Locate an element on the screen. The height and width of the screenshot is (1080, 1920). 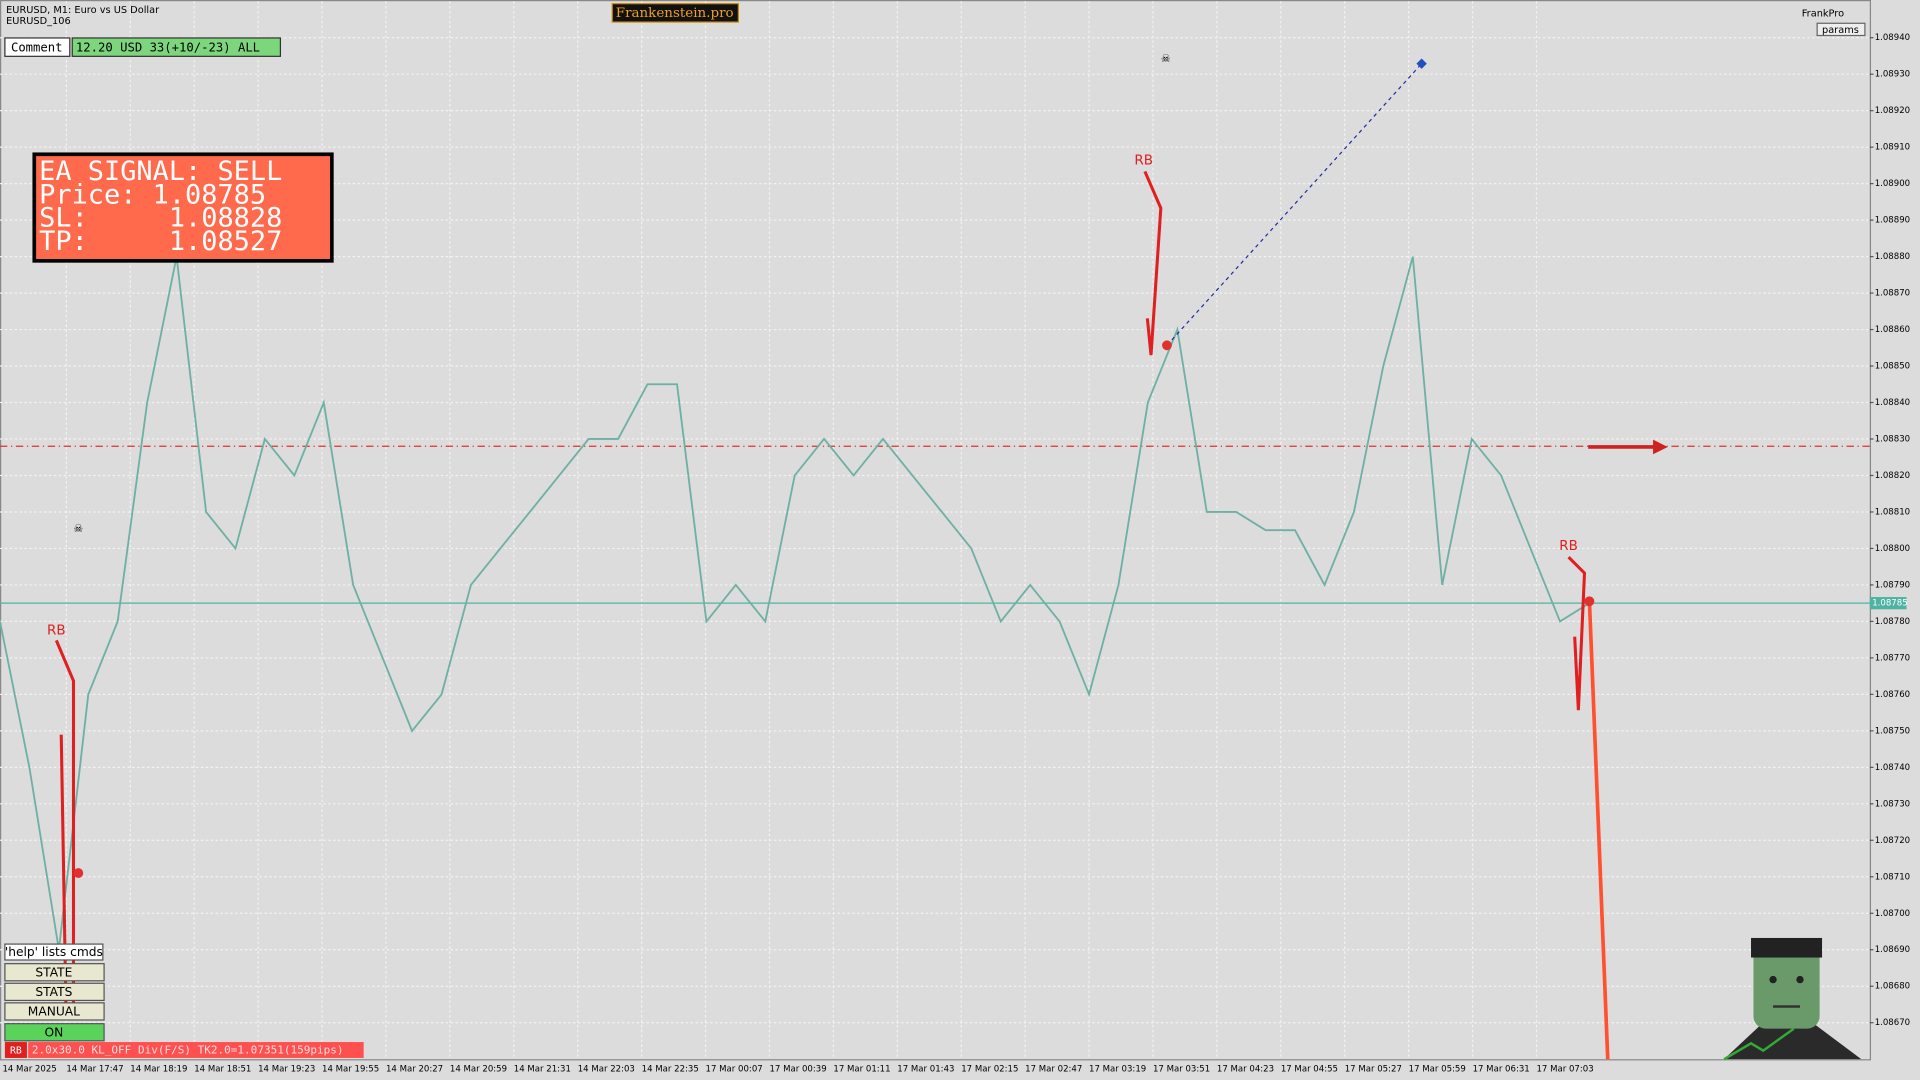
comment-label-box is located at coordinates (37, 47).